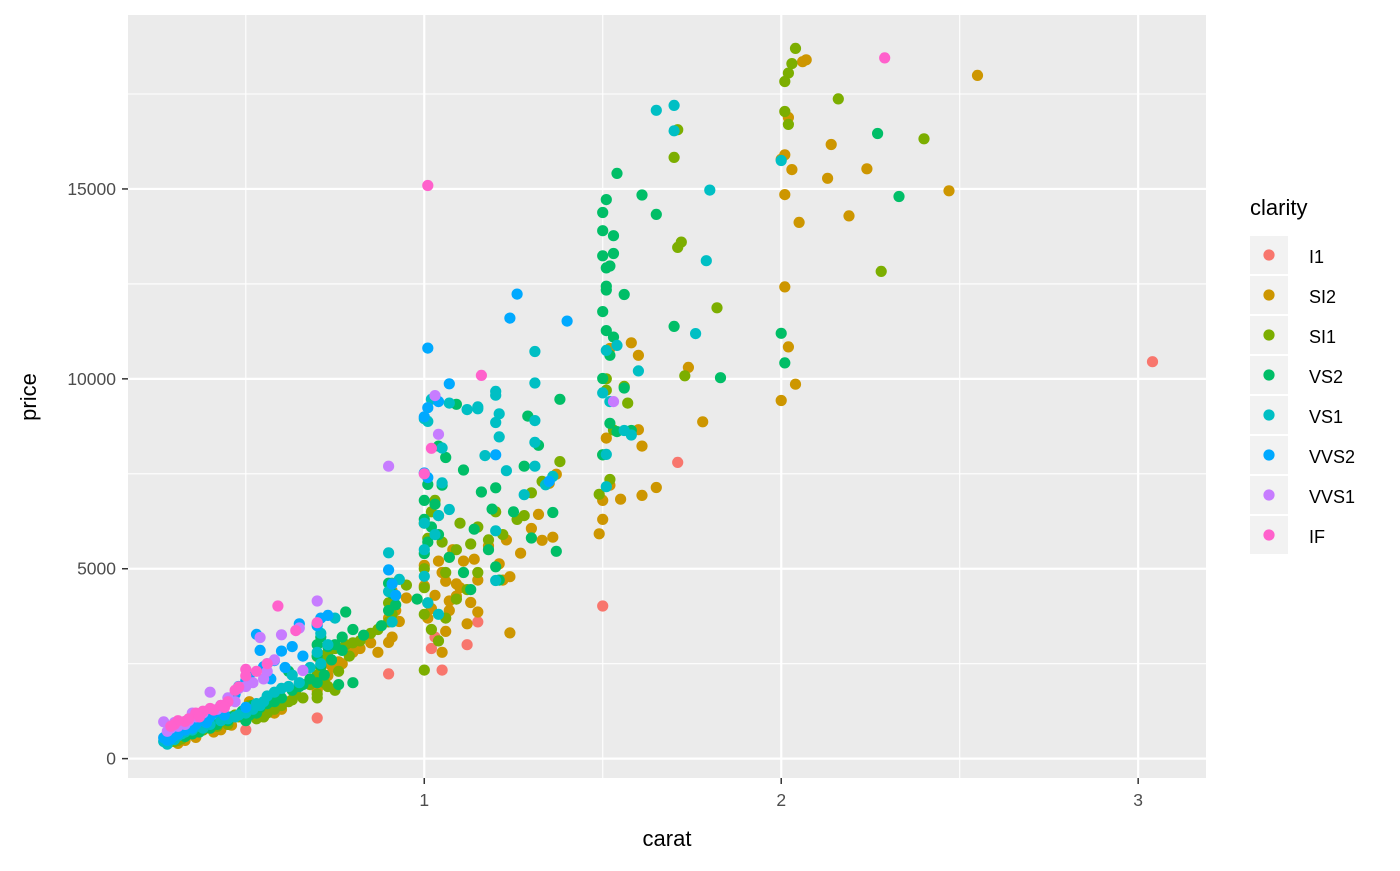 The width and height of the screenshot is (1400, 871). I want to click on x-axis: 1 2 3, so click(781, 794).